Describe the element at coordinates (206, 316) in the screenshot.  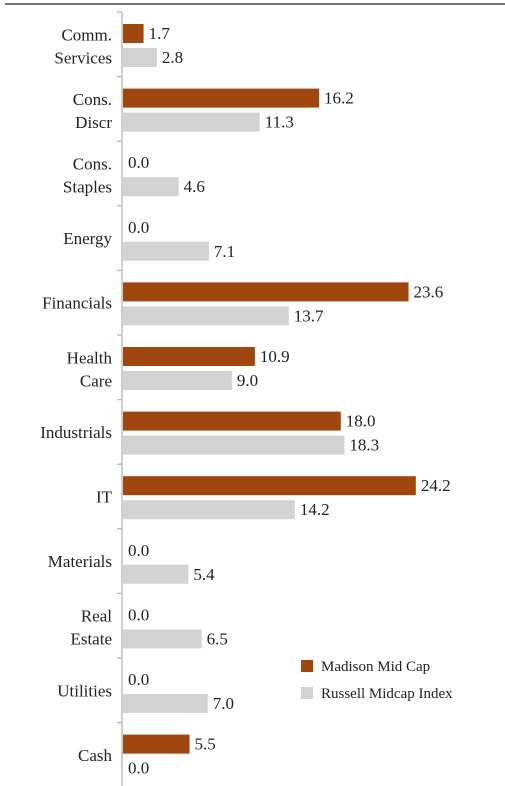
I see `bar-russell-financials` at that location.